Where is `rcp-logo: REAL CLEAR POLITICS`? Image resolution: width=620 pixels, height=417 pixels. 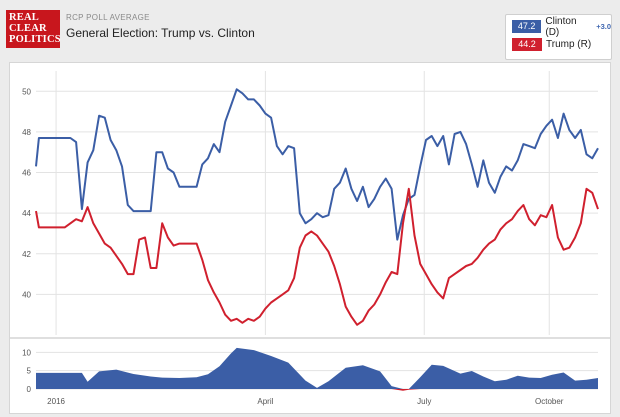
rcp-logo: REAL CLEAR POLITICS is located at coordinates (33, 29).